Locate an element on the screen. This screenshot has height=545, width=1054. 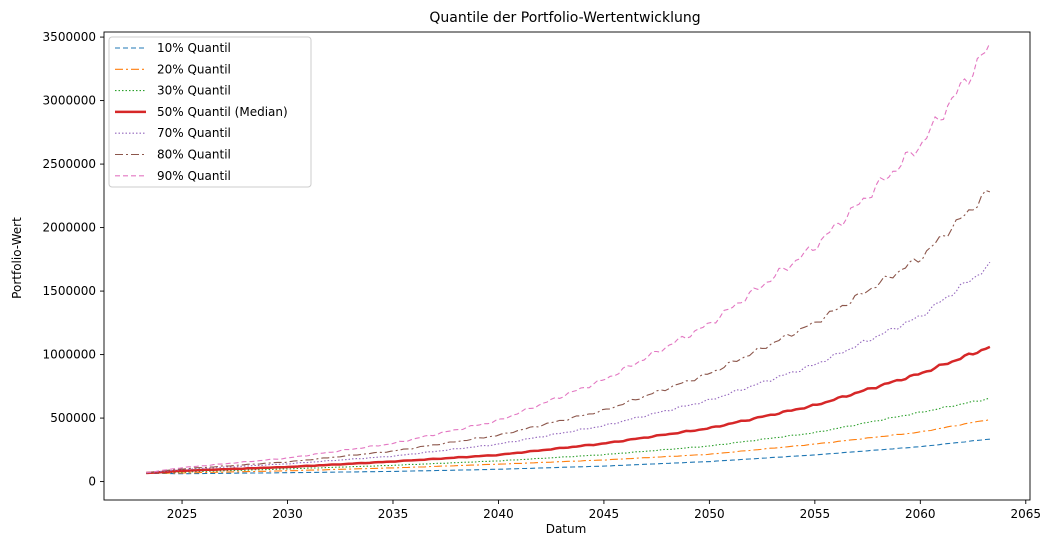
chart-title: Quantile der Portfolio-Wertentwicklung is located at coordinates (564, 18).